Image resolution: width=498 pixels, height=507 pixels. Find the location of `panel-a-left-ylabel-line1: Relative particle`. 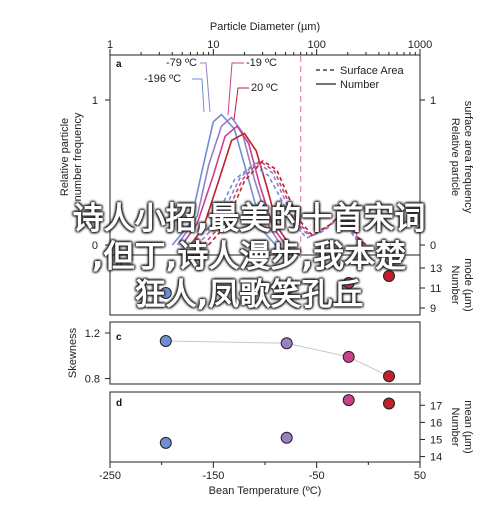

panel-a-left-ylabel-line1: Relative particle is located at coordinates (65, 157).